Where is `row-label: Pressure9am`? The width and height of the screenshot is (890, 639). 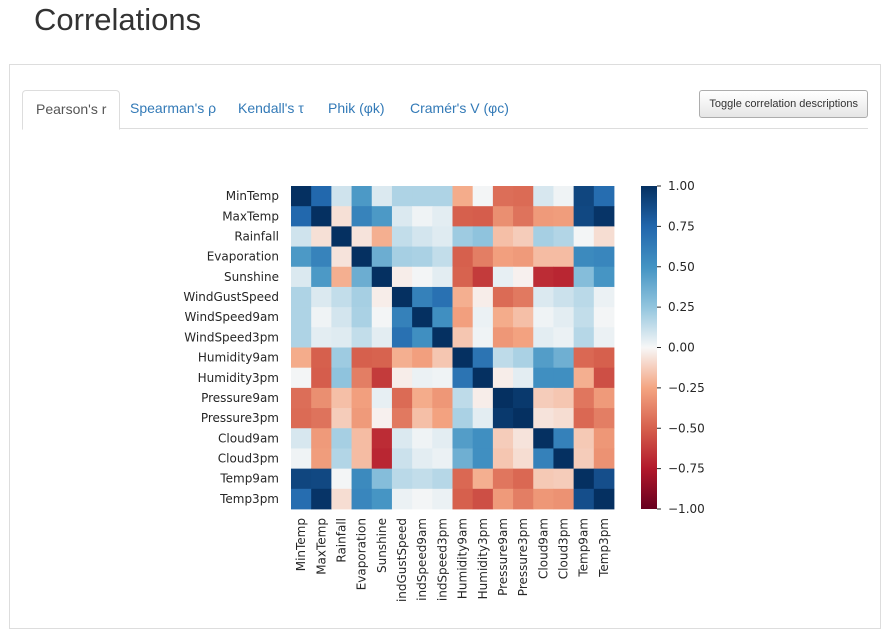 row-label: Pressure9am is located at coordinates (240, 398).